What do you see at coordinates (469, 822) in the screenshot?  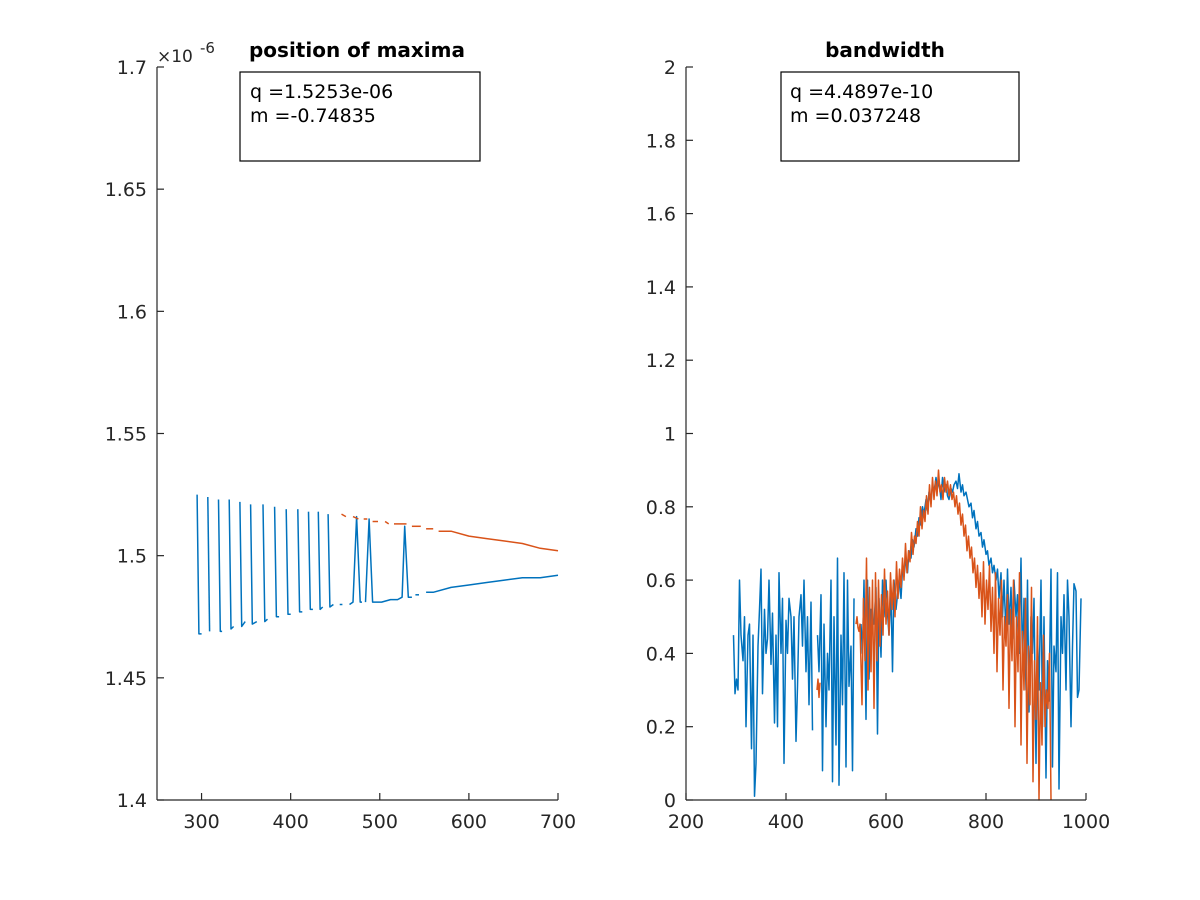 I see `position-of-maxima-x-tick-label: 600` at bounding box center [469, 822].